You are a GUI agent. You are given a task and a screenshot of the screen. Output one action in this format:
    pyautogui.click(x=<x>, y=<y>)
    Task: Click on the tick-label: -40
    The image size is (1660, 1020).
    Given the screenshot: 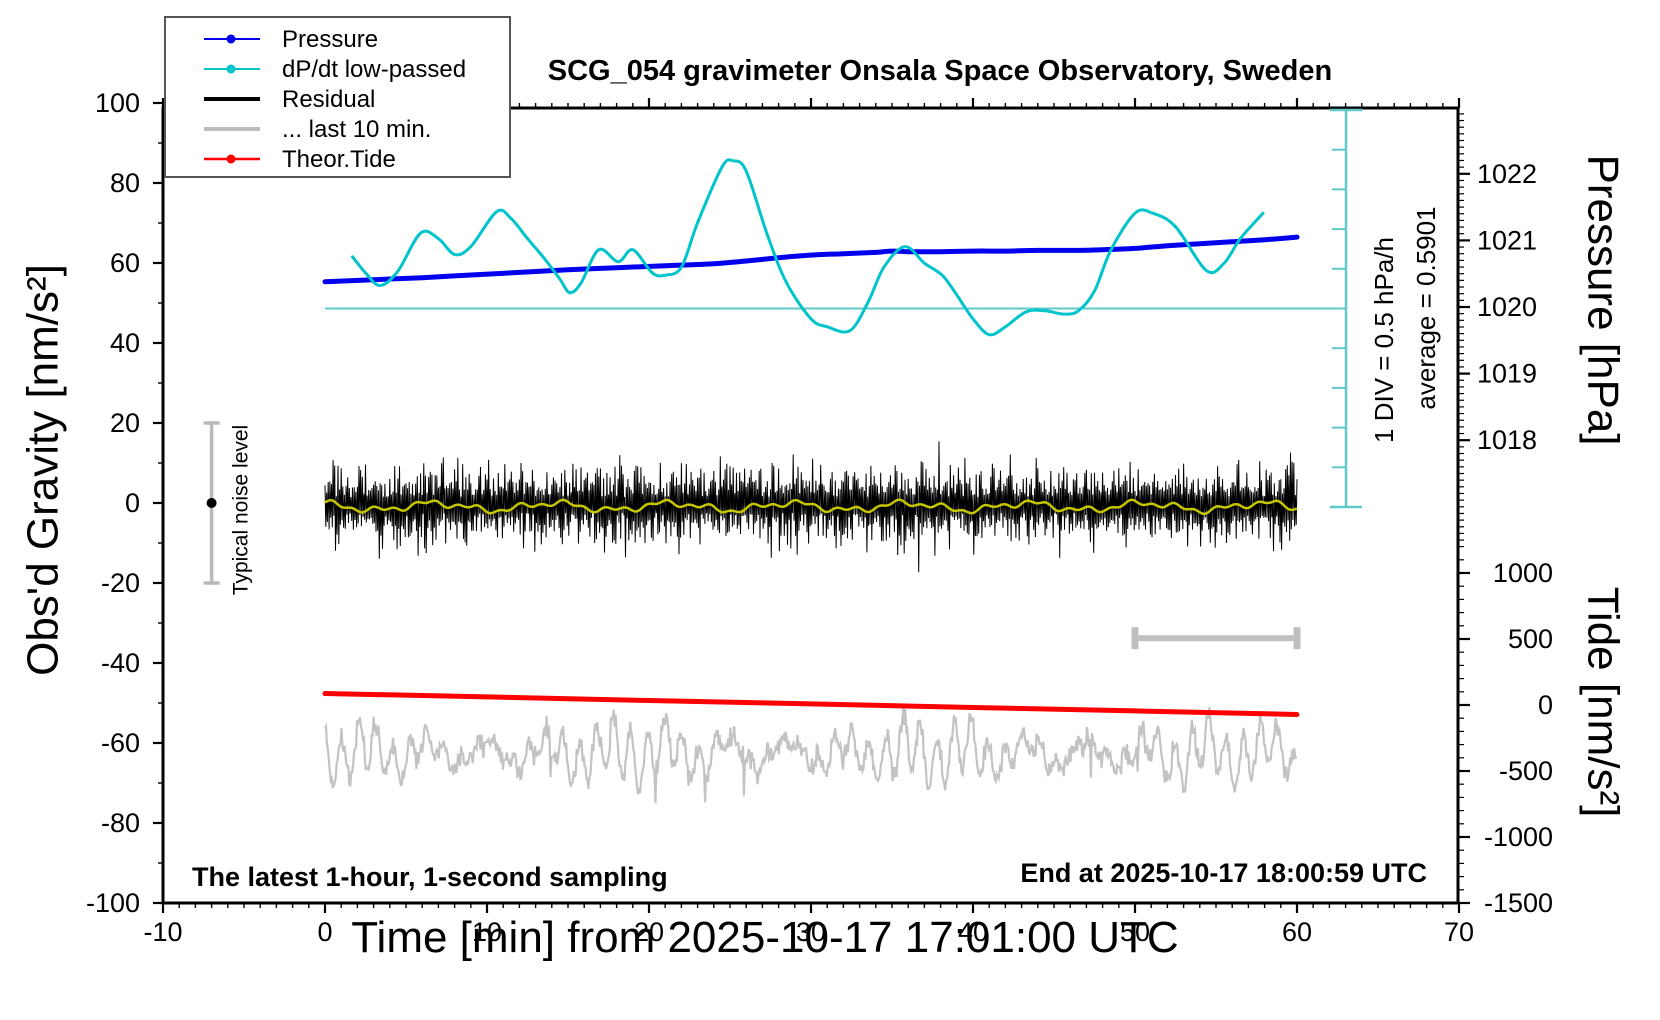 What is the action you would take?
    pyautogui.click(x=120, y=663)
    